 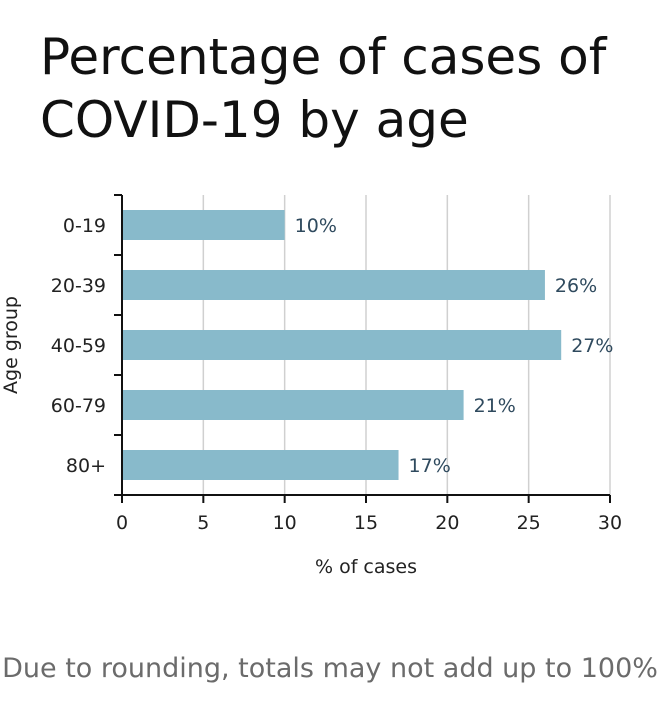 What do you see at coordinates (366, 523) in the screenshot?
I see `x-tick-label: 15` at bounding box center [366, 523].